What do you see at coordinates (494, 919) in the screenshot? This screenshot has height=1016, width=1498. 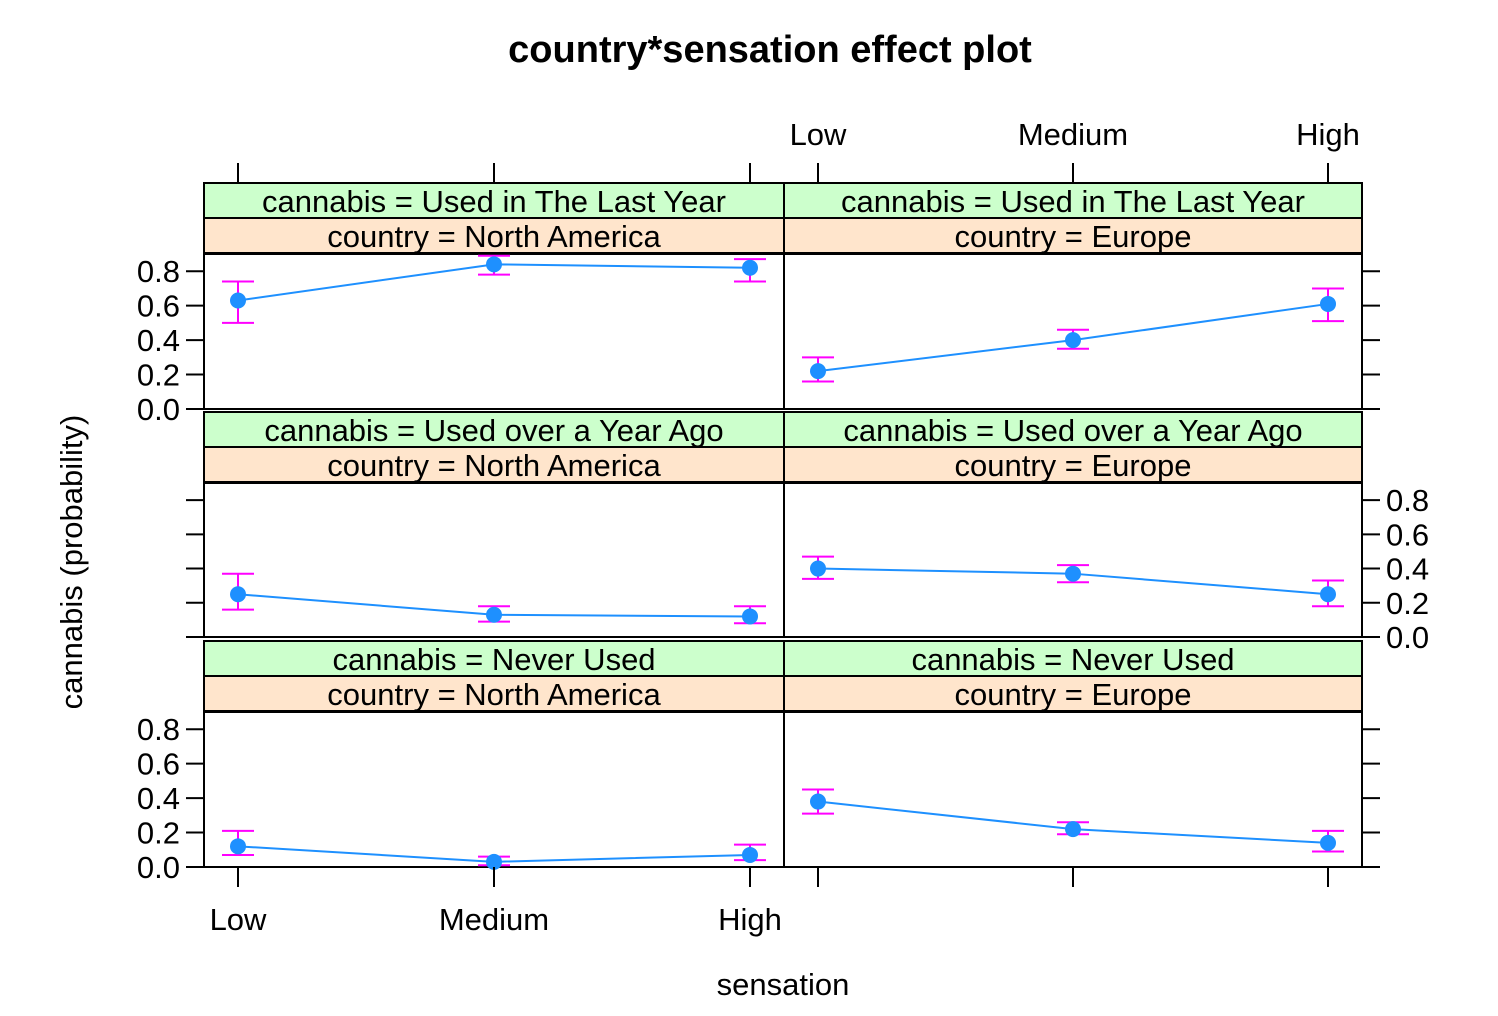 I see `x-tick-label-bottom: Medium` at bounding box center [494, 919].